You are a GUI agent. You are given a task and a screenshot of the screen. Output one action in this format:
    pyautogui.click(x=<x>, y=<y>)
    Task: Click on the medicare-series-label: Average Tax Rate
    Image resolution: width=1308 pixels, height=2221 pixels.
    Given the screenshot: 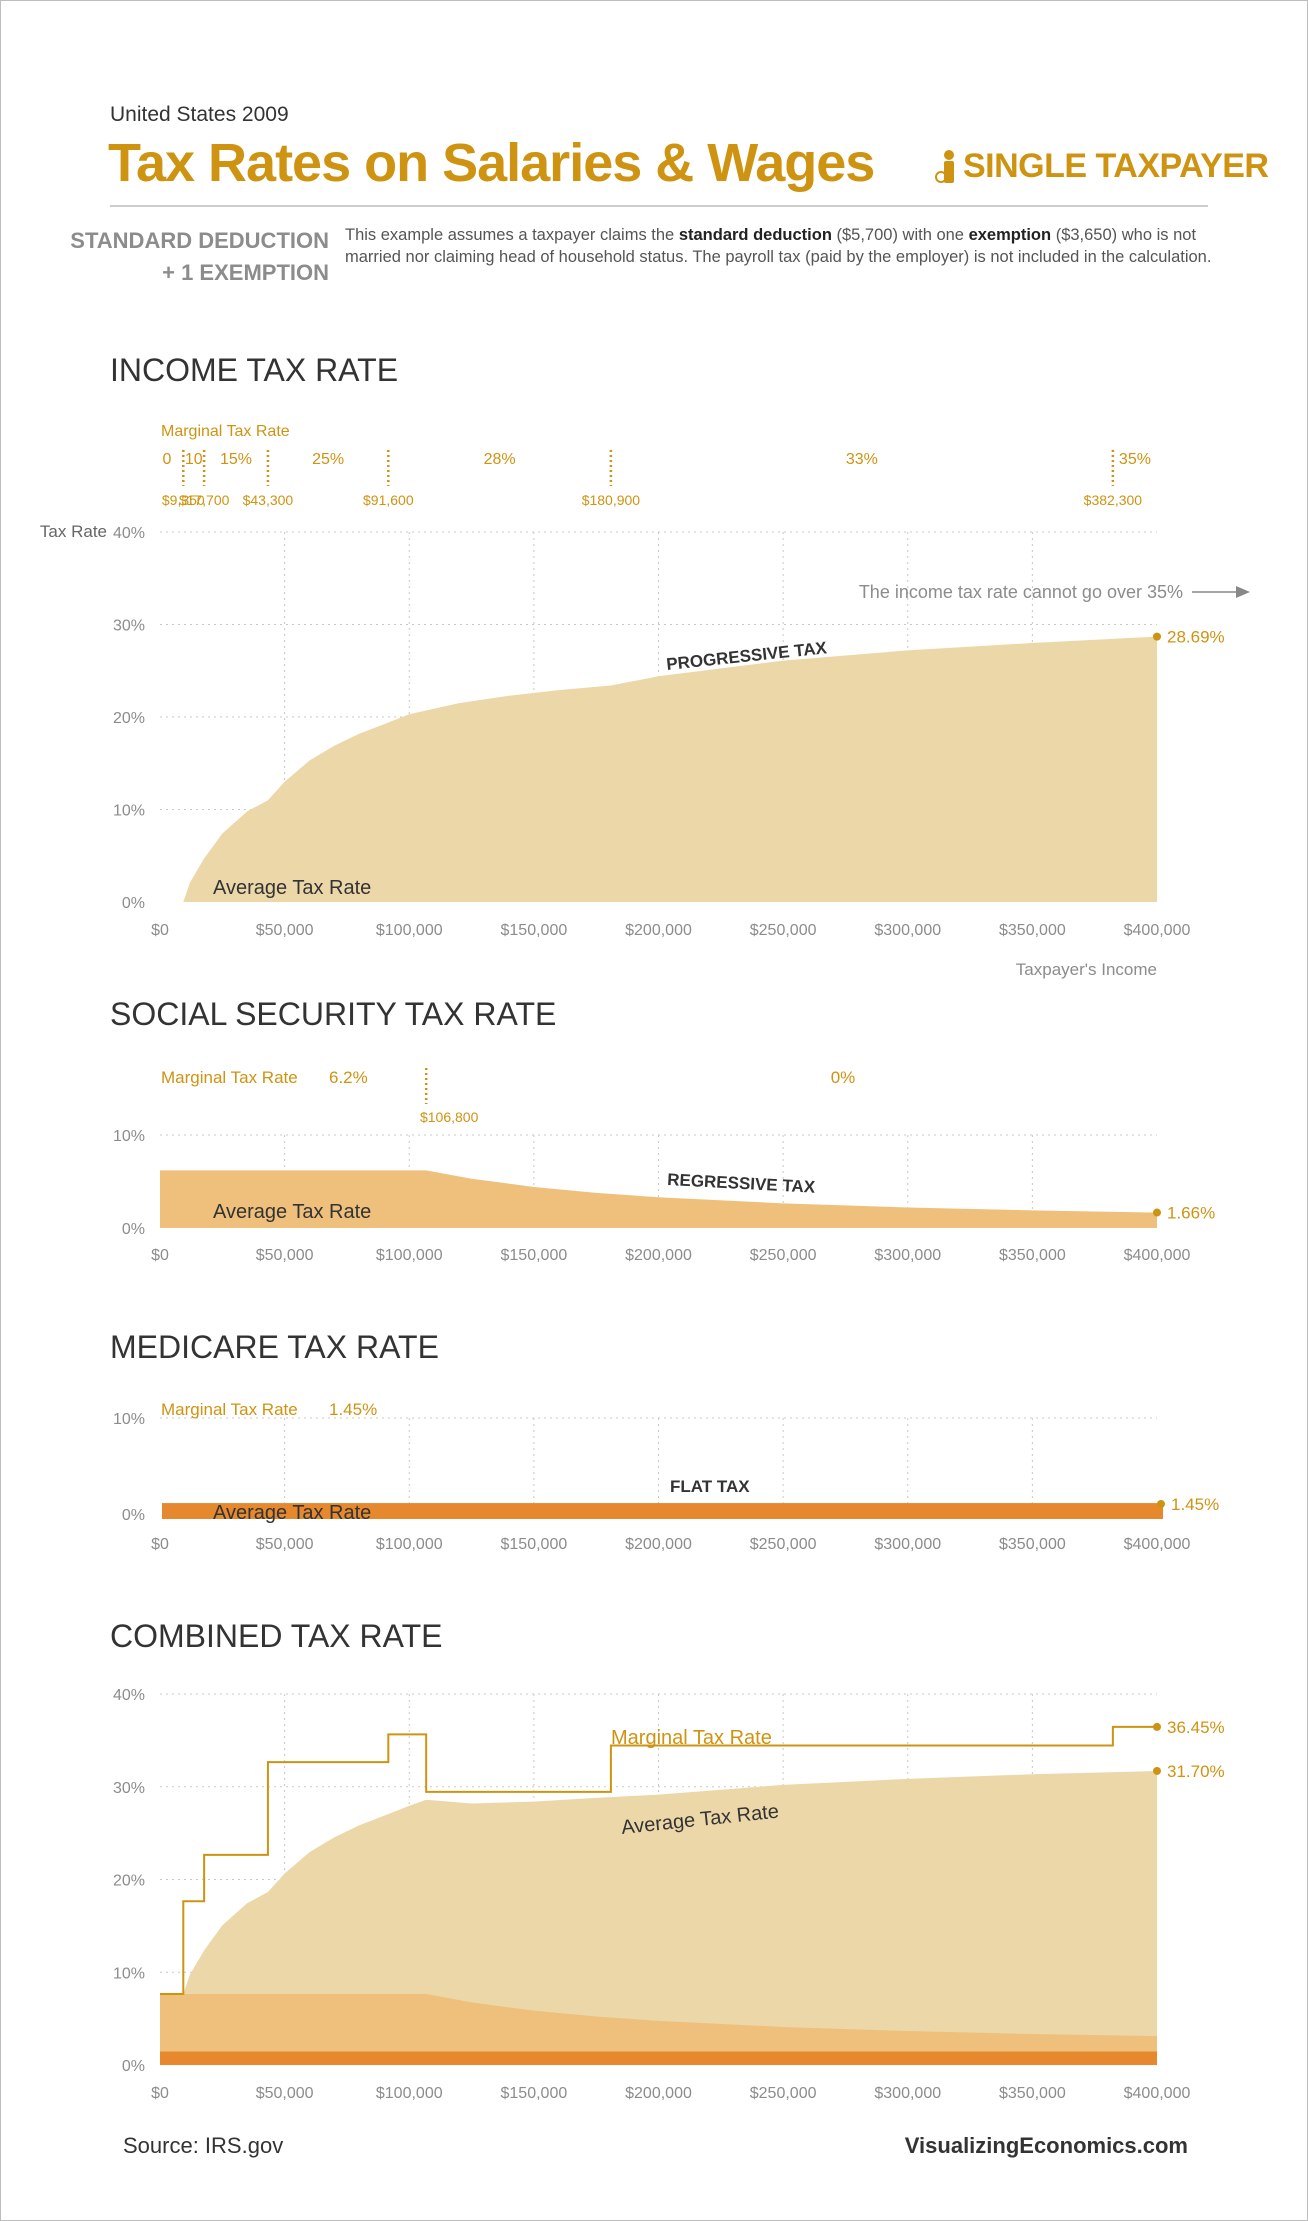 What is the action you would take?
    pyautogui.click(x=292, y=1513)
    